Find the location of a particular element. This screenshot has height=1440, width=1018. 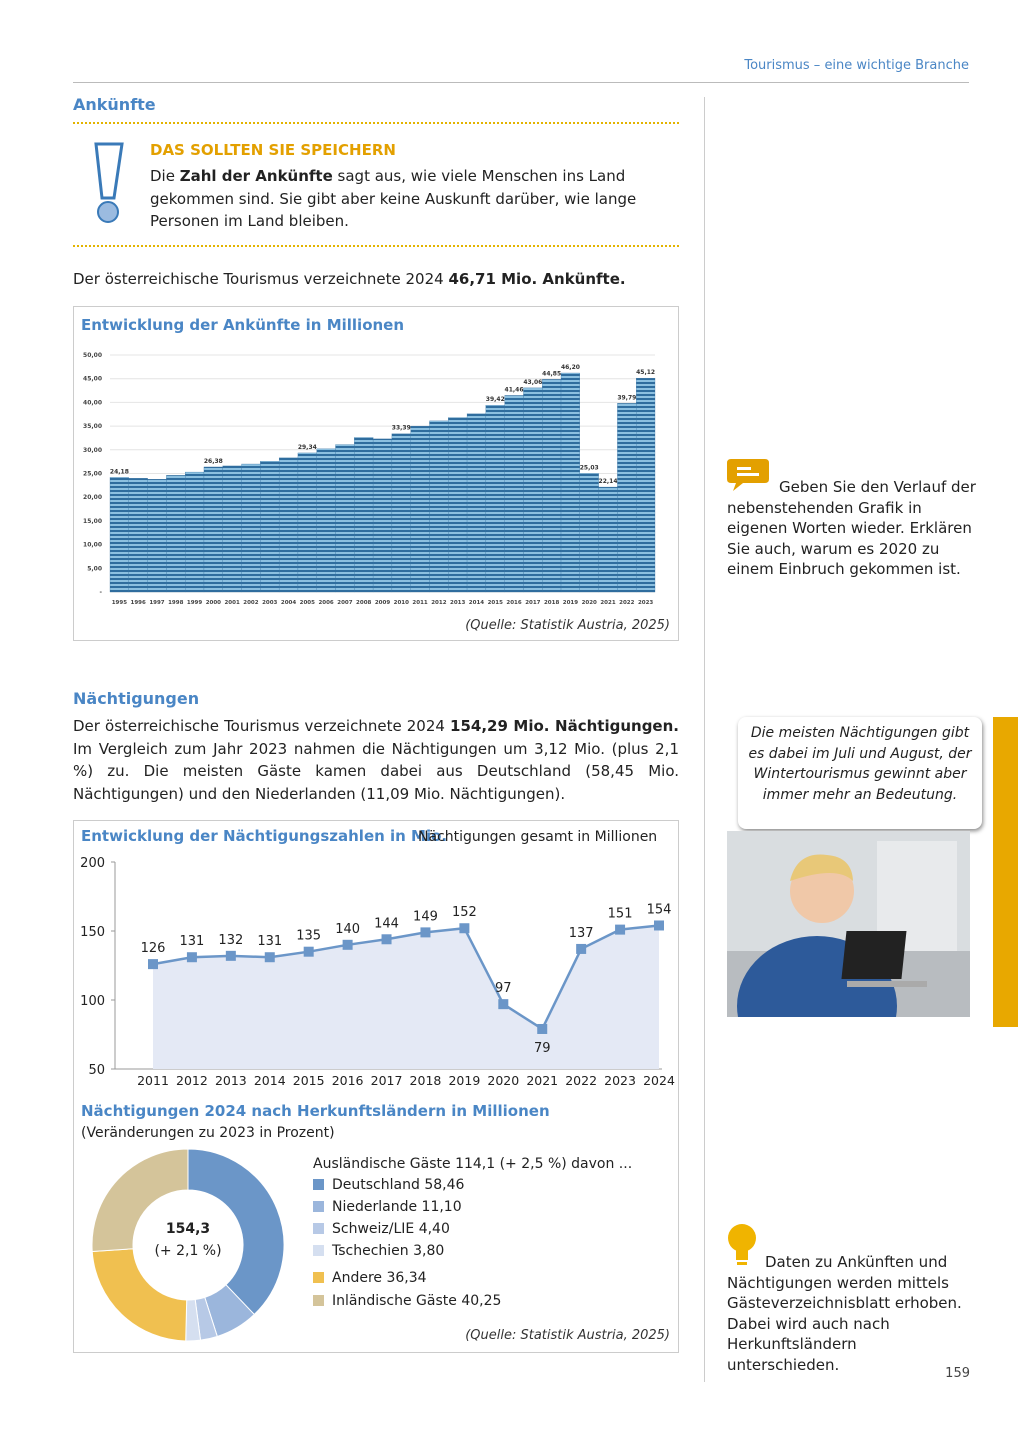

data-label: 132 is located at coordinates (230, 940).